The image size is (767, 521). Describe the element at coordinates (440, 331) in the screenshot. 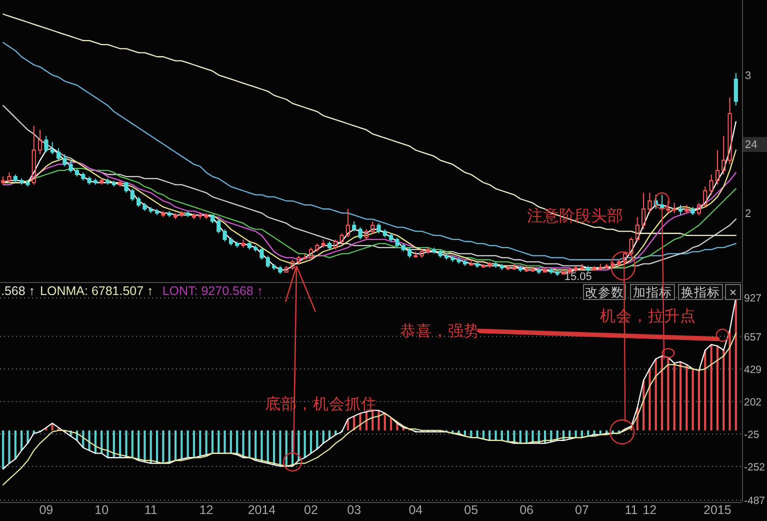

I see `annotation: 恭喜，强势` at that location.